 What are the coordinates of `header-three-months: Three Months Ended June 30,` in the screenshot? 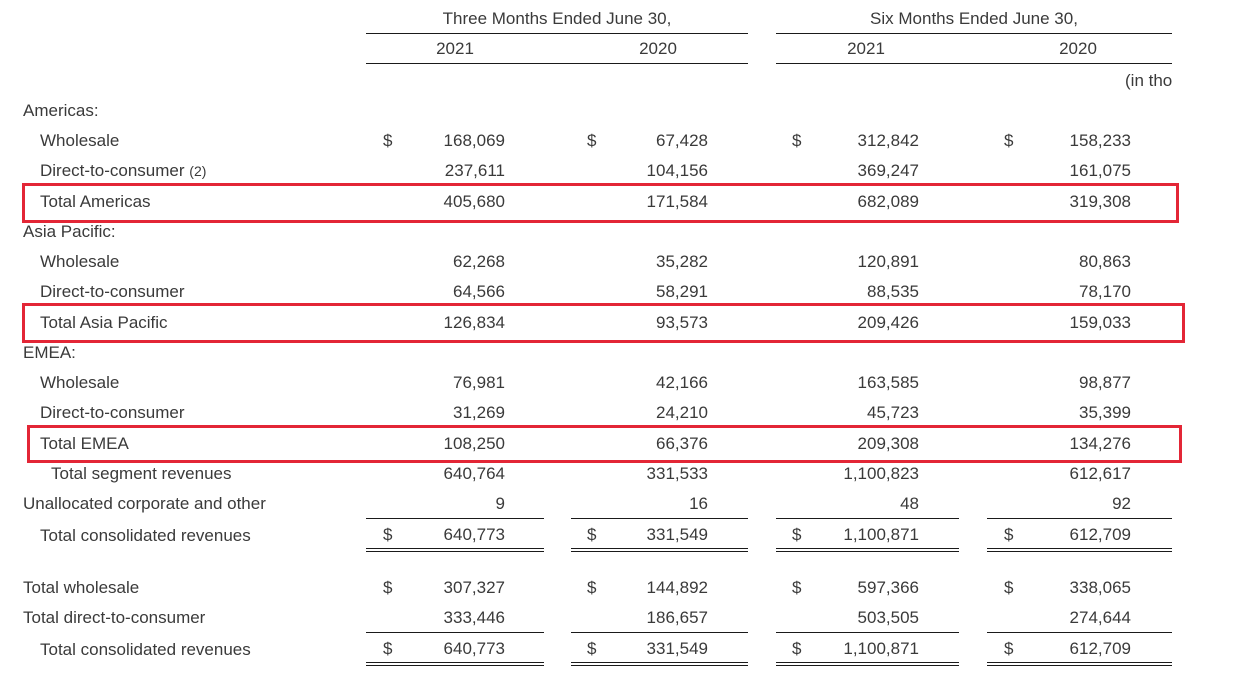 It's located at (557, 18).